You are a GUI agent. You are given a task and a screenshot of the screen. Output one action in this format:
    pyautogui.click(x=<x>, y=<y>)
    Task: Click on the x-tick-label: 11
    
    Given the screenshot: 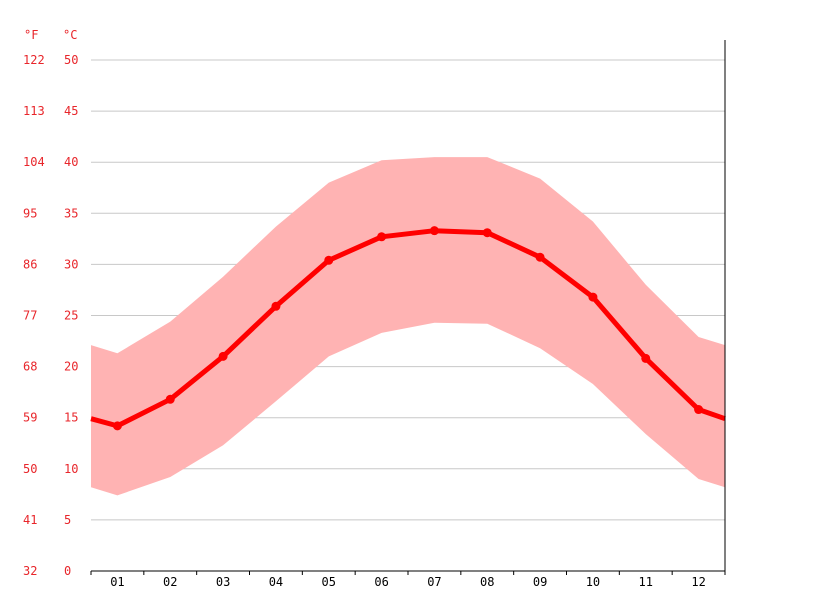 What is the action you would take?
    pyautogui.click(x=646, y=582)
    